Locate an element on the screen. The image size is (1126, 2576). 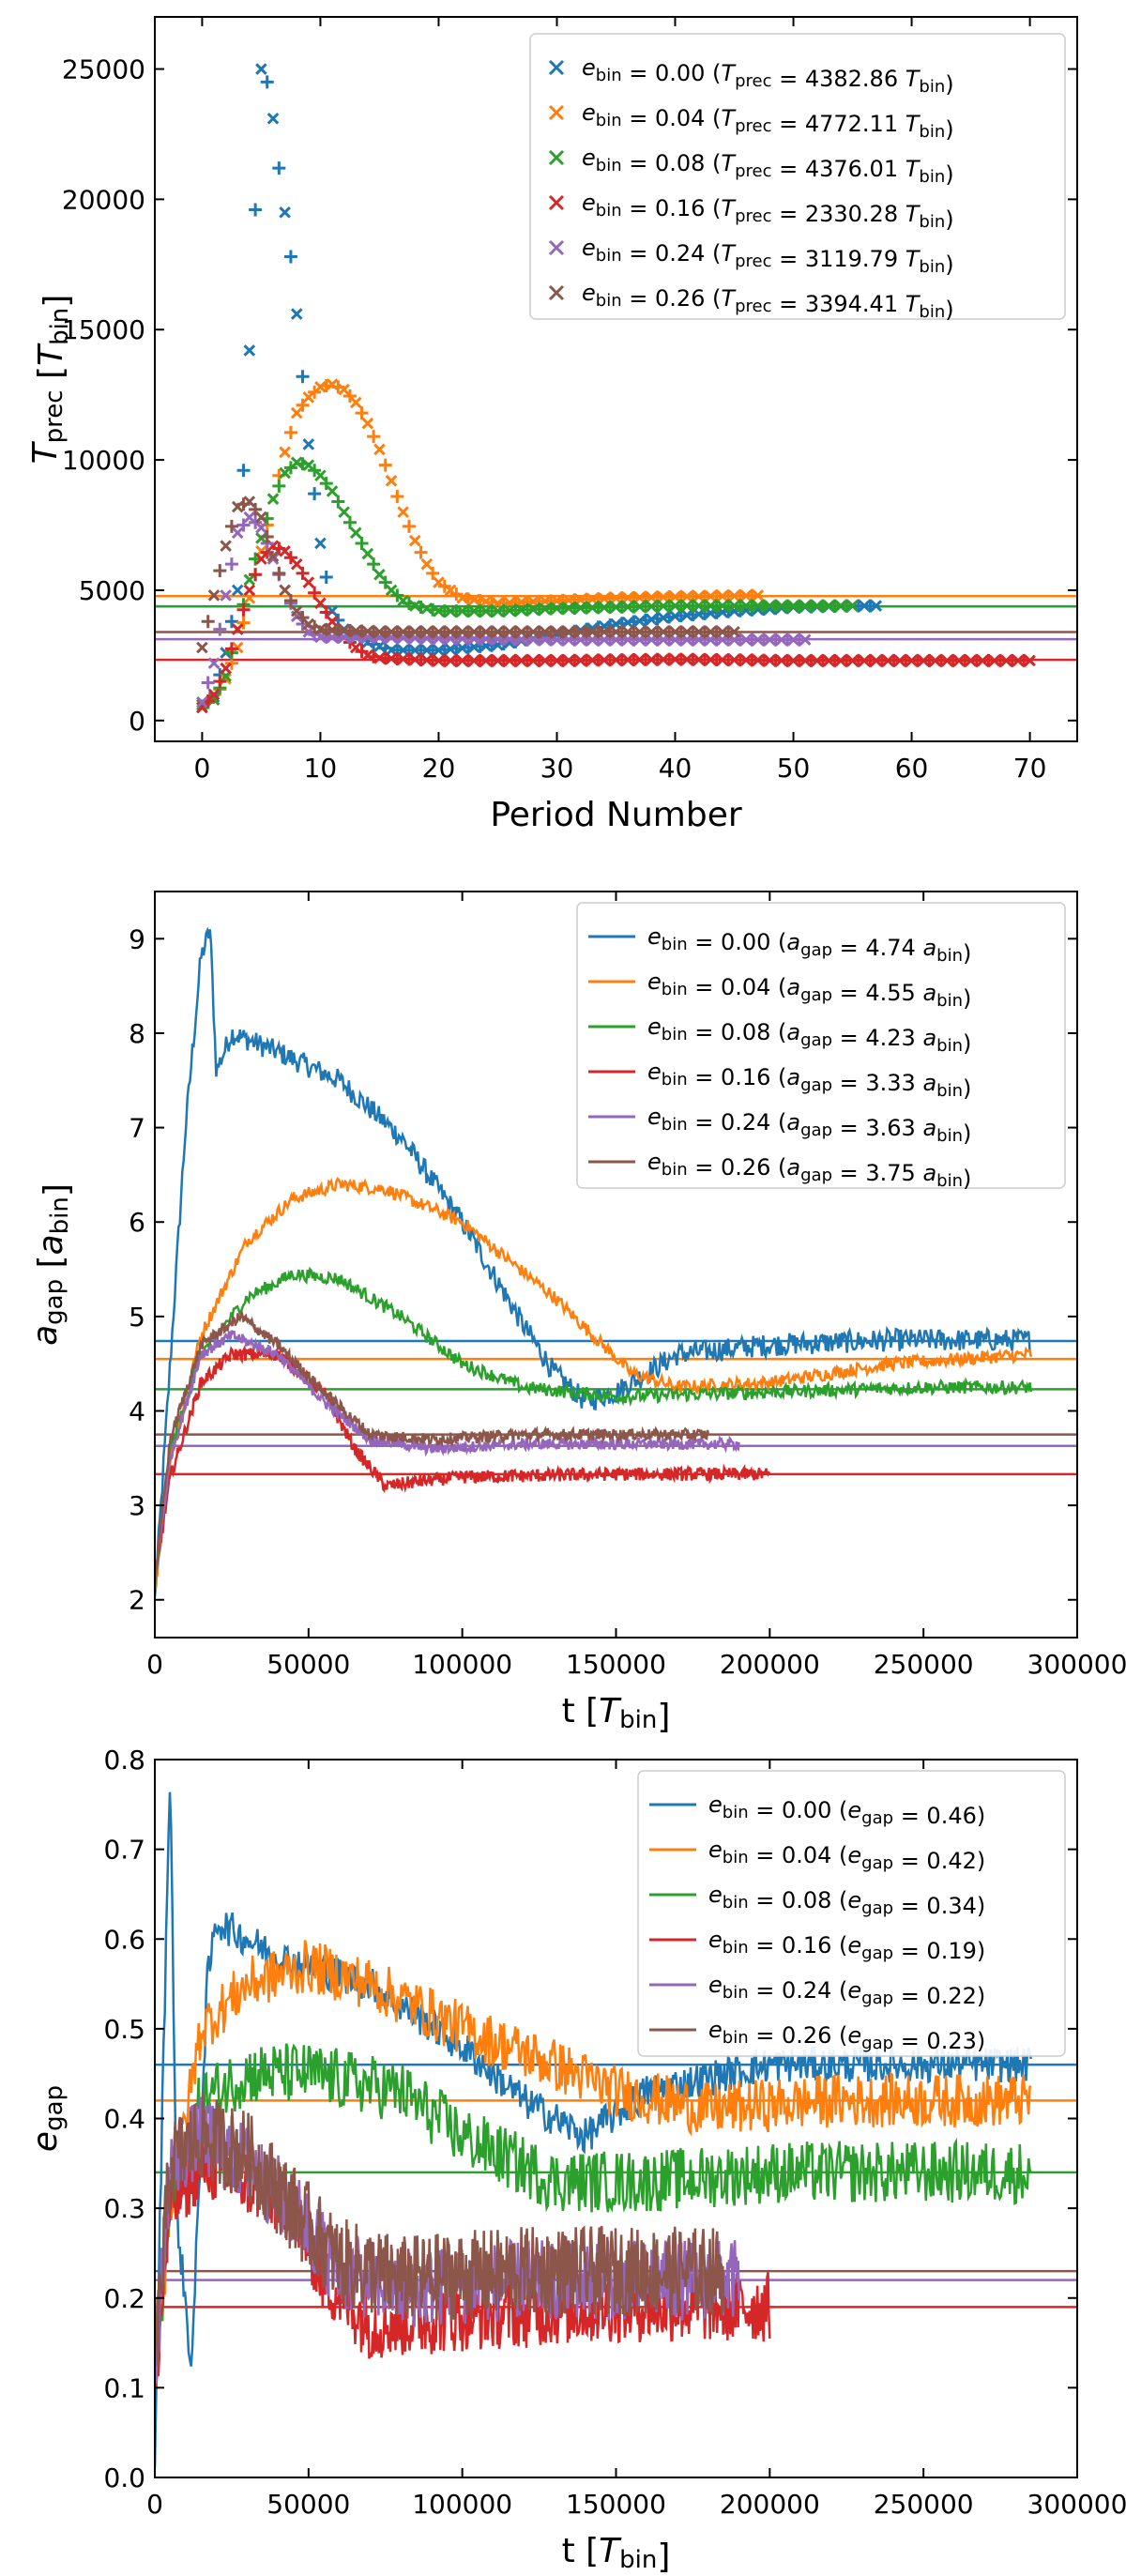
x-tick-label: 100000 is located at coordinates (462, 1664).